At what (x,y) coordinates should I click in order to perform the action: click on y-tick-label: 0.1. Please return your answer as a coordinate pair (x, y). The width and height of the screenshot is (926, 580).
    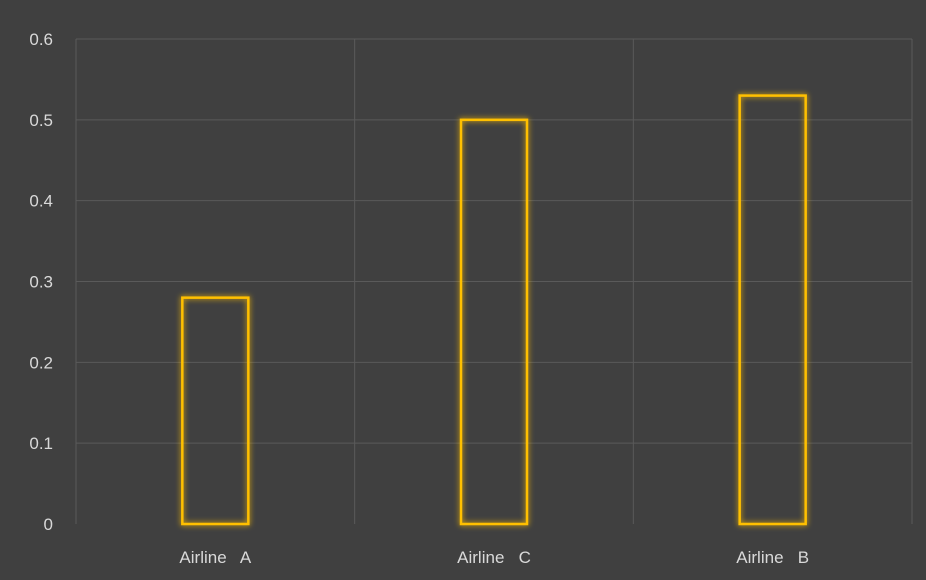
    Looking at the image, I should click on (41, 443).